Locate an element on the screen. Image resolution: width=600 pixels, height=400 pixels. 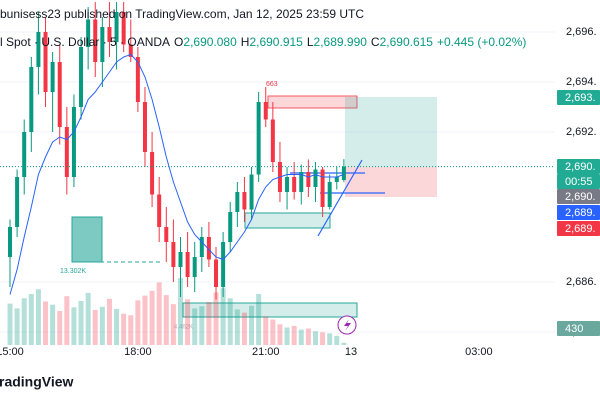
x-tick-label: 21:00 is located at coordinates (266, 352).